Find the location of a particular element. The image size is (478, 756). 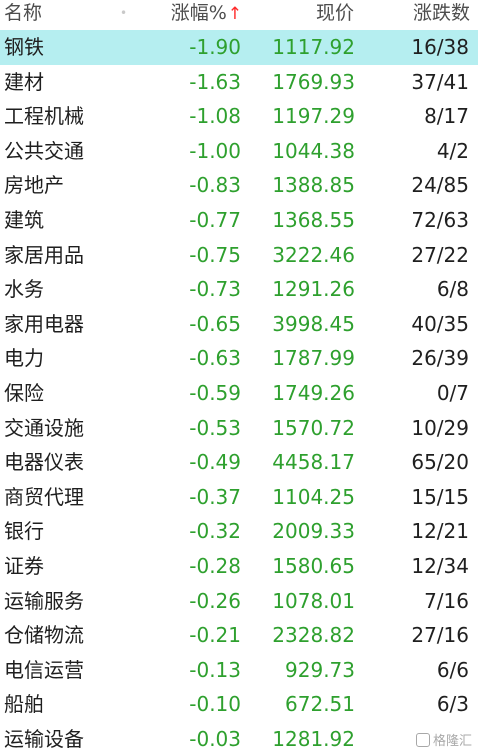

current-price: 2328.82 is located at coordinates (313, 635).